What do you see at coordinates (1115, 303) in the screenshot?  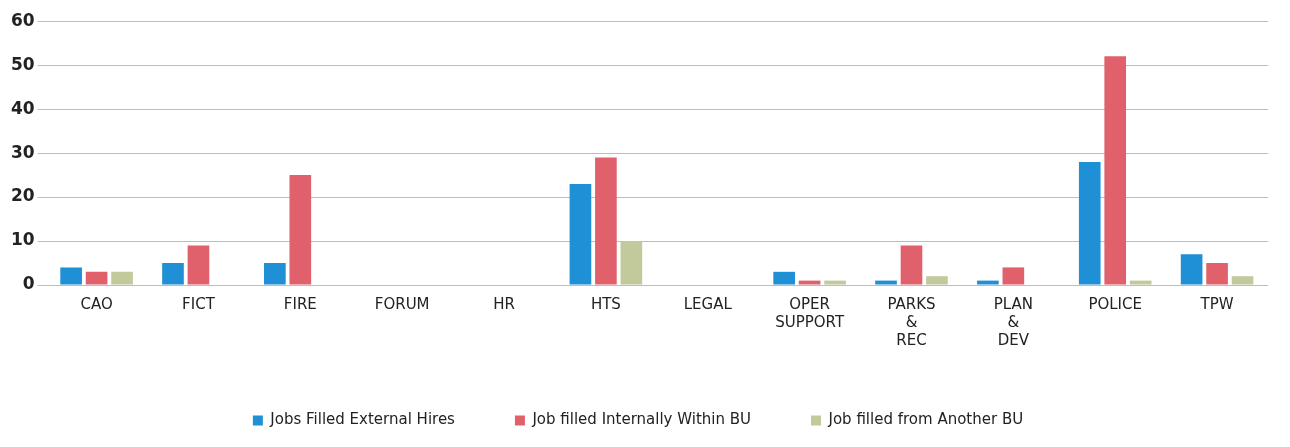 I see `x-tick-label: POLICE` at bounding box center [1115, 303].